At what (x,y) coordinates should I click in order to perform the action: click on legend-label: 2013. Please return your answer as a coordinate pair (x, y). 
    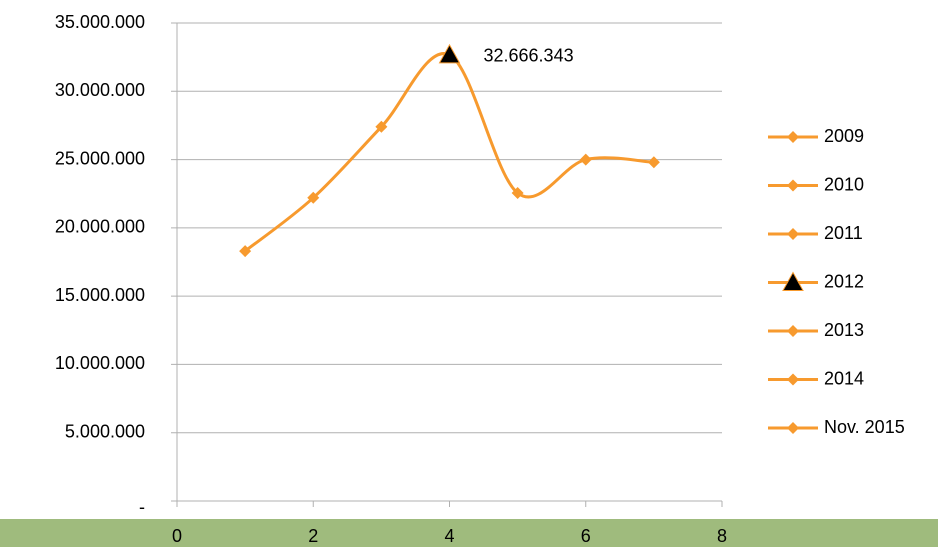
    Looking at the image, I should click on (844, 330).